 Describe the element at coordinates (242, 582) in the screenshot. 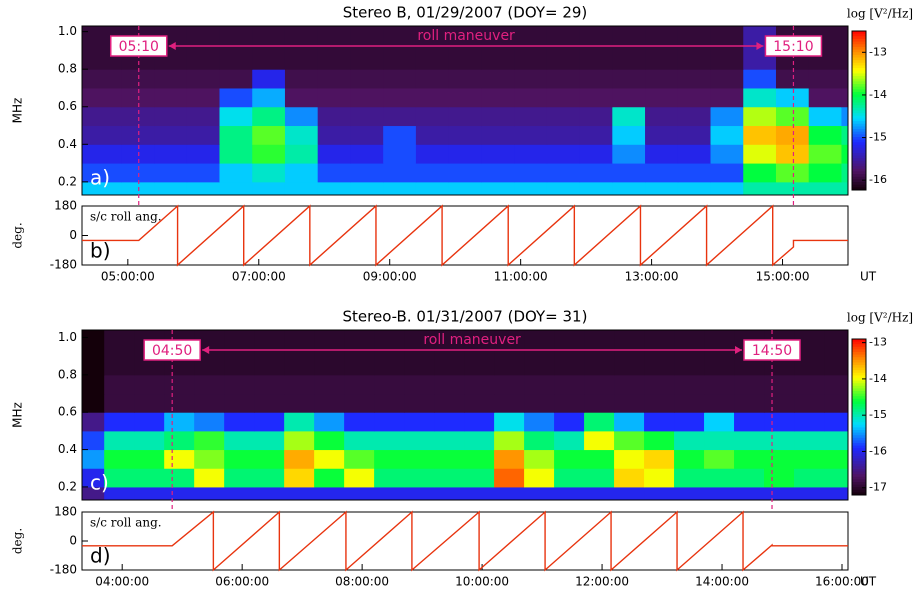

I see `x-tick-label: 06:00:00` at that location.